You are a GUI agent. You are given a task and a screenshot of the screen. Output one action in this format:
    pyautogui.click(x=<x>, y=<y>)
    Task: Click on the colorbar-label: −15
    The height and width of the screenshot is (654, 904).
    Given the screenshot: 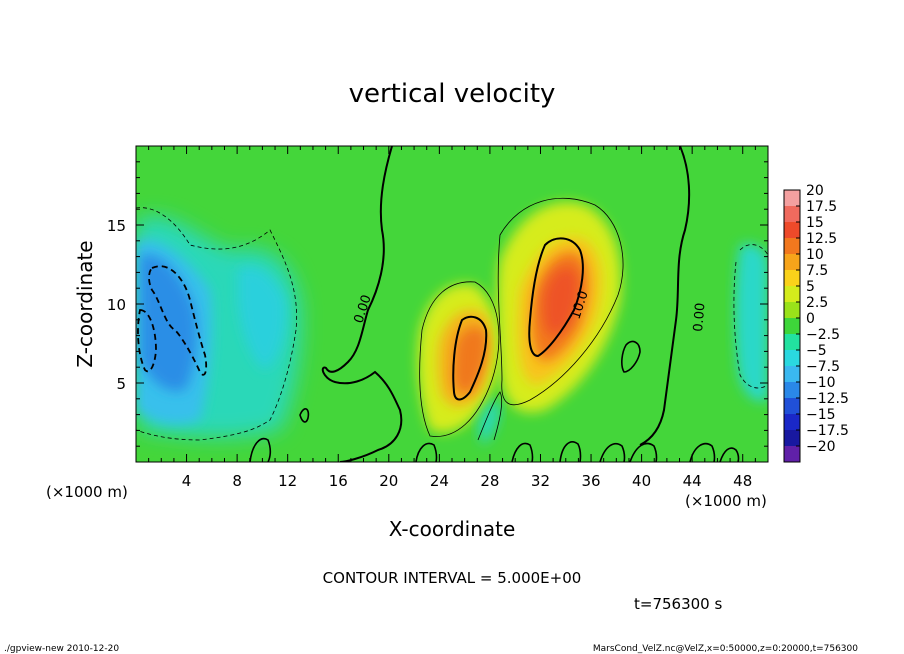 What is the action you would take?
    pyautogui.click(x=821, y=415)
    